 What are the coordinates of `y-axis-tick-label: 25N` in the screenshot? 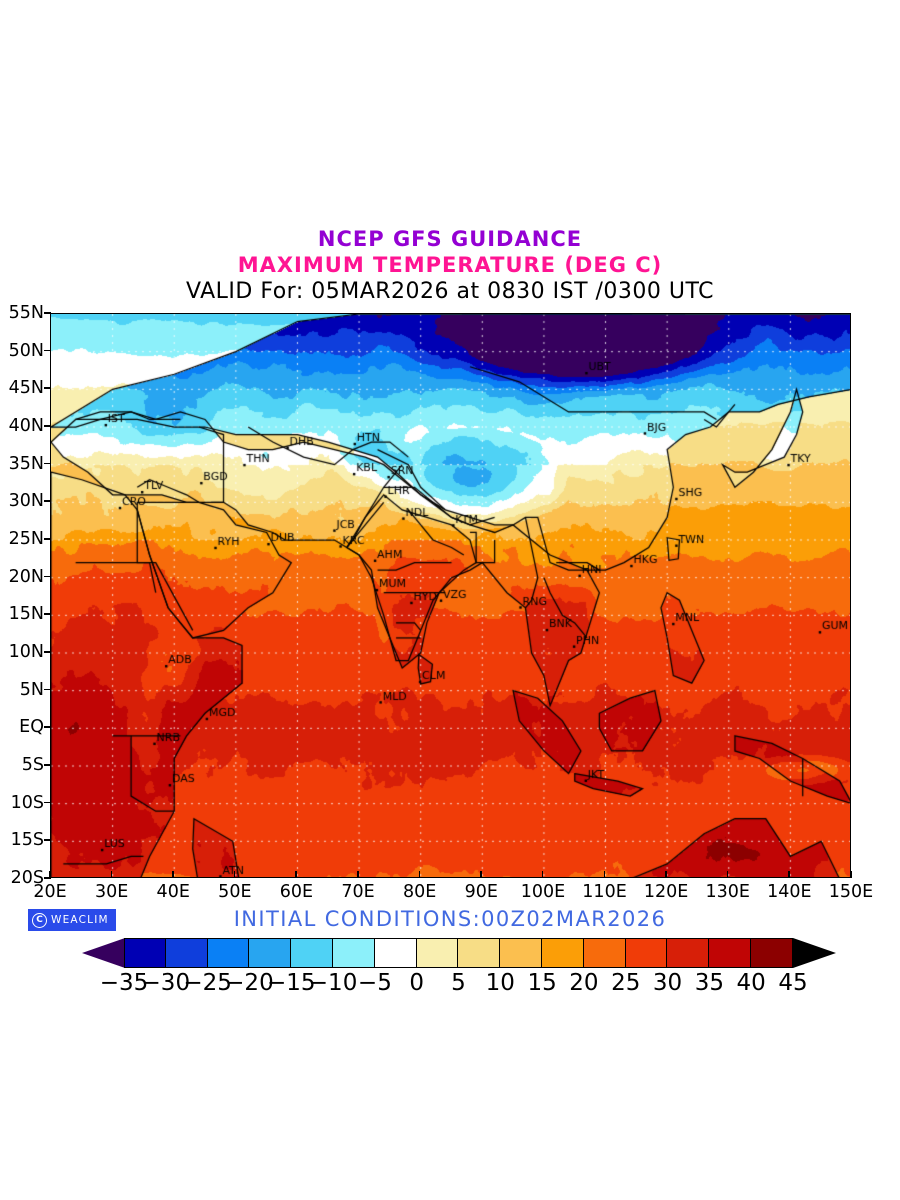 It's located at (26, 539).